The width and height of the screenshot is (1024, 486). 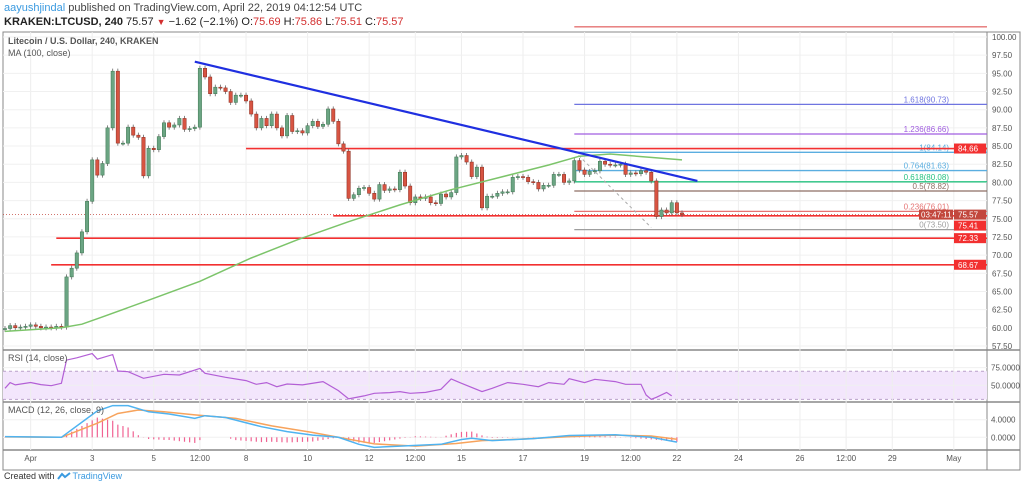 I want to click on fib-level-label: 1.236(86.66), so click(x=927, y=129).